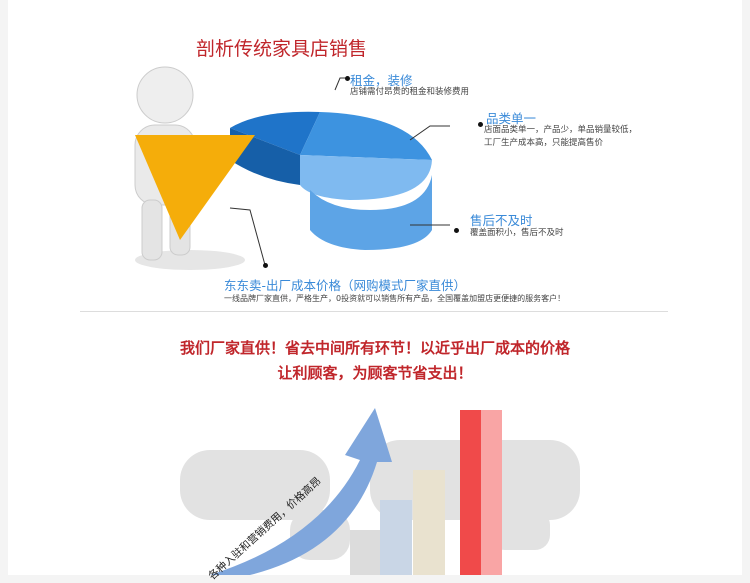 This screenshot has height=583, width=750. I want to click on desc-line: 工厂生产成本高，只能提高售价, so click(544, 143).